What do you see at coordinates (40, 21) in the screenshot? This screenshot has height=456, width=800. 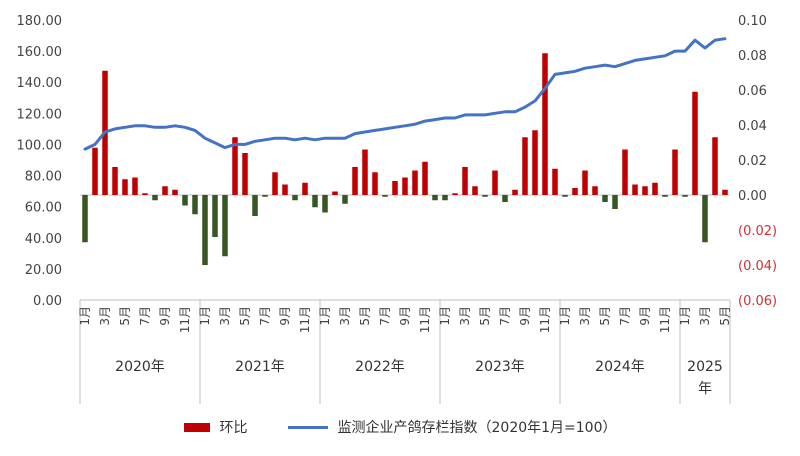 I see `left-axis-tick-label: 180.00` at bounding box center [40, 21].